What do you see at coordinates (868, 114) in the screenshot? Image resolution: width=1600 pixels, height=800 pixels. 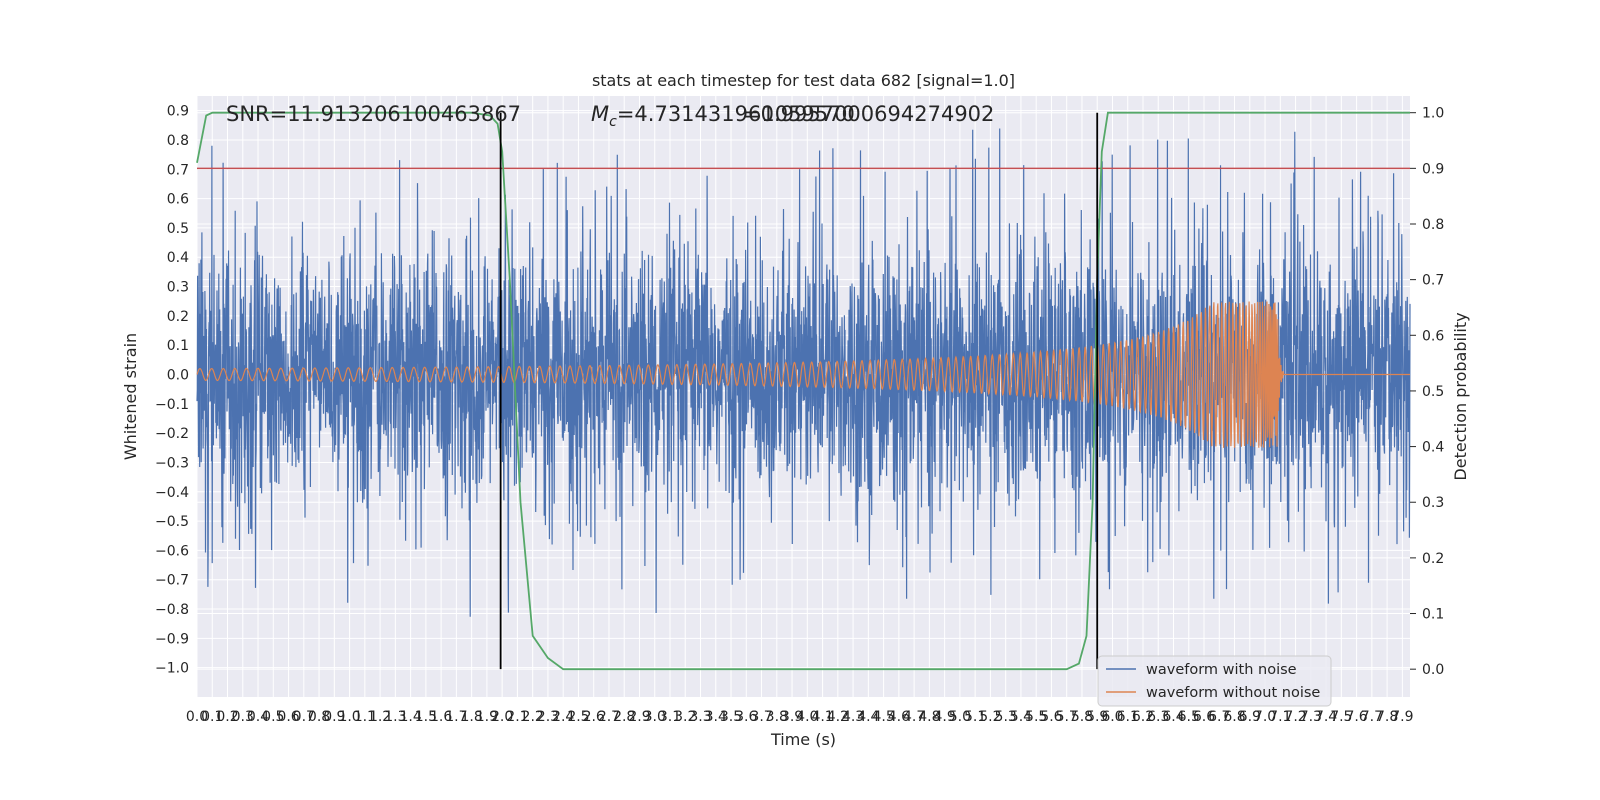 I see `overlap-annotation: =0.9957000694274902` at bounding box center [868, 114].